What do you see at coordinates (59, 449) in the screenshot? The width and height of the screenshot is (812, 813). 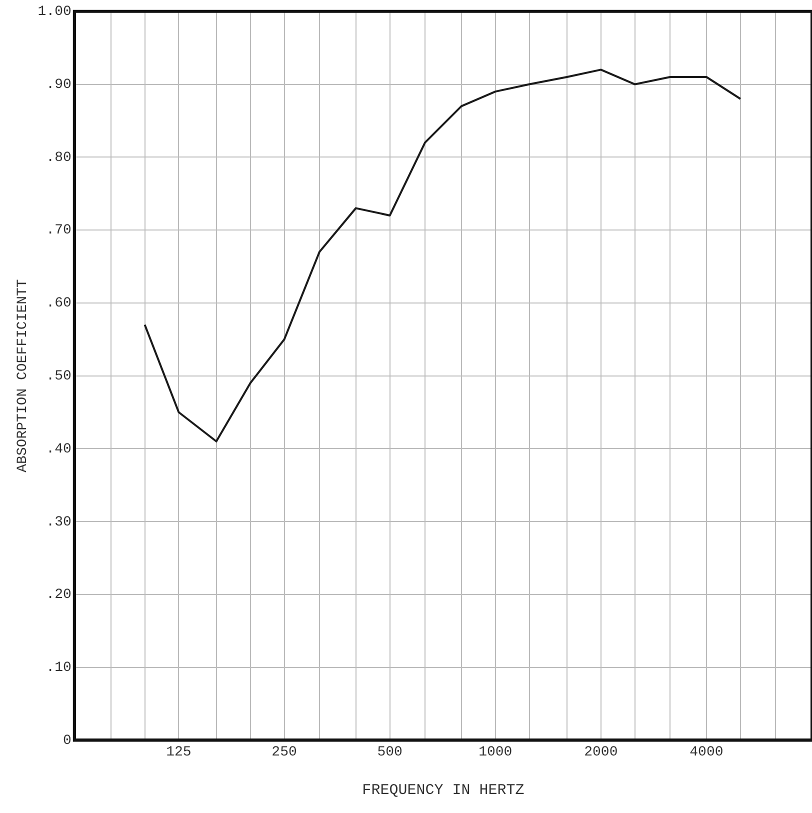 I see `y-tick-label: .40` at bounding box center [59, 449].